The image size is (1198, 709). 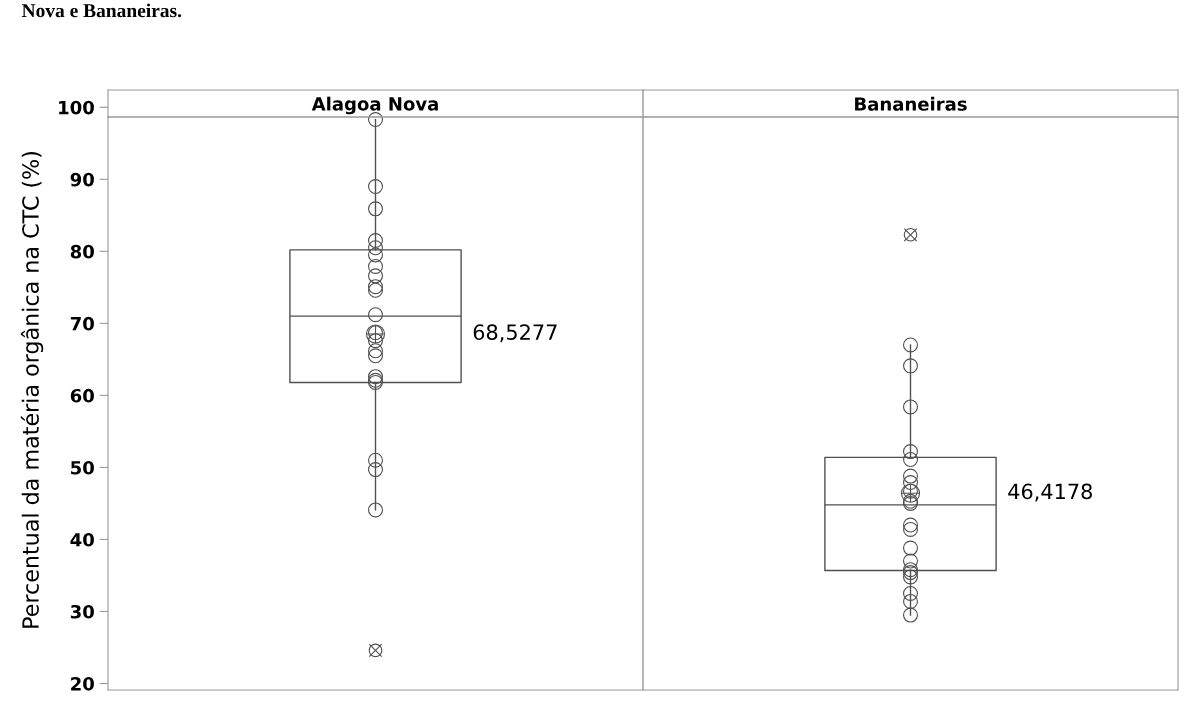 What do you see at coordinates (911, 103) in the screenshot?
I see `x-tick-label: Bananeiras` at bounding box center [911, 103].